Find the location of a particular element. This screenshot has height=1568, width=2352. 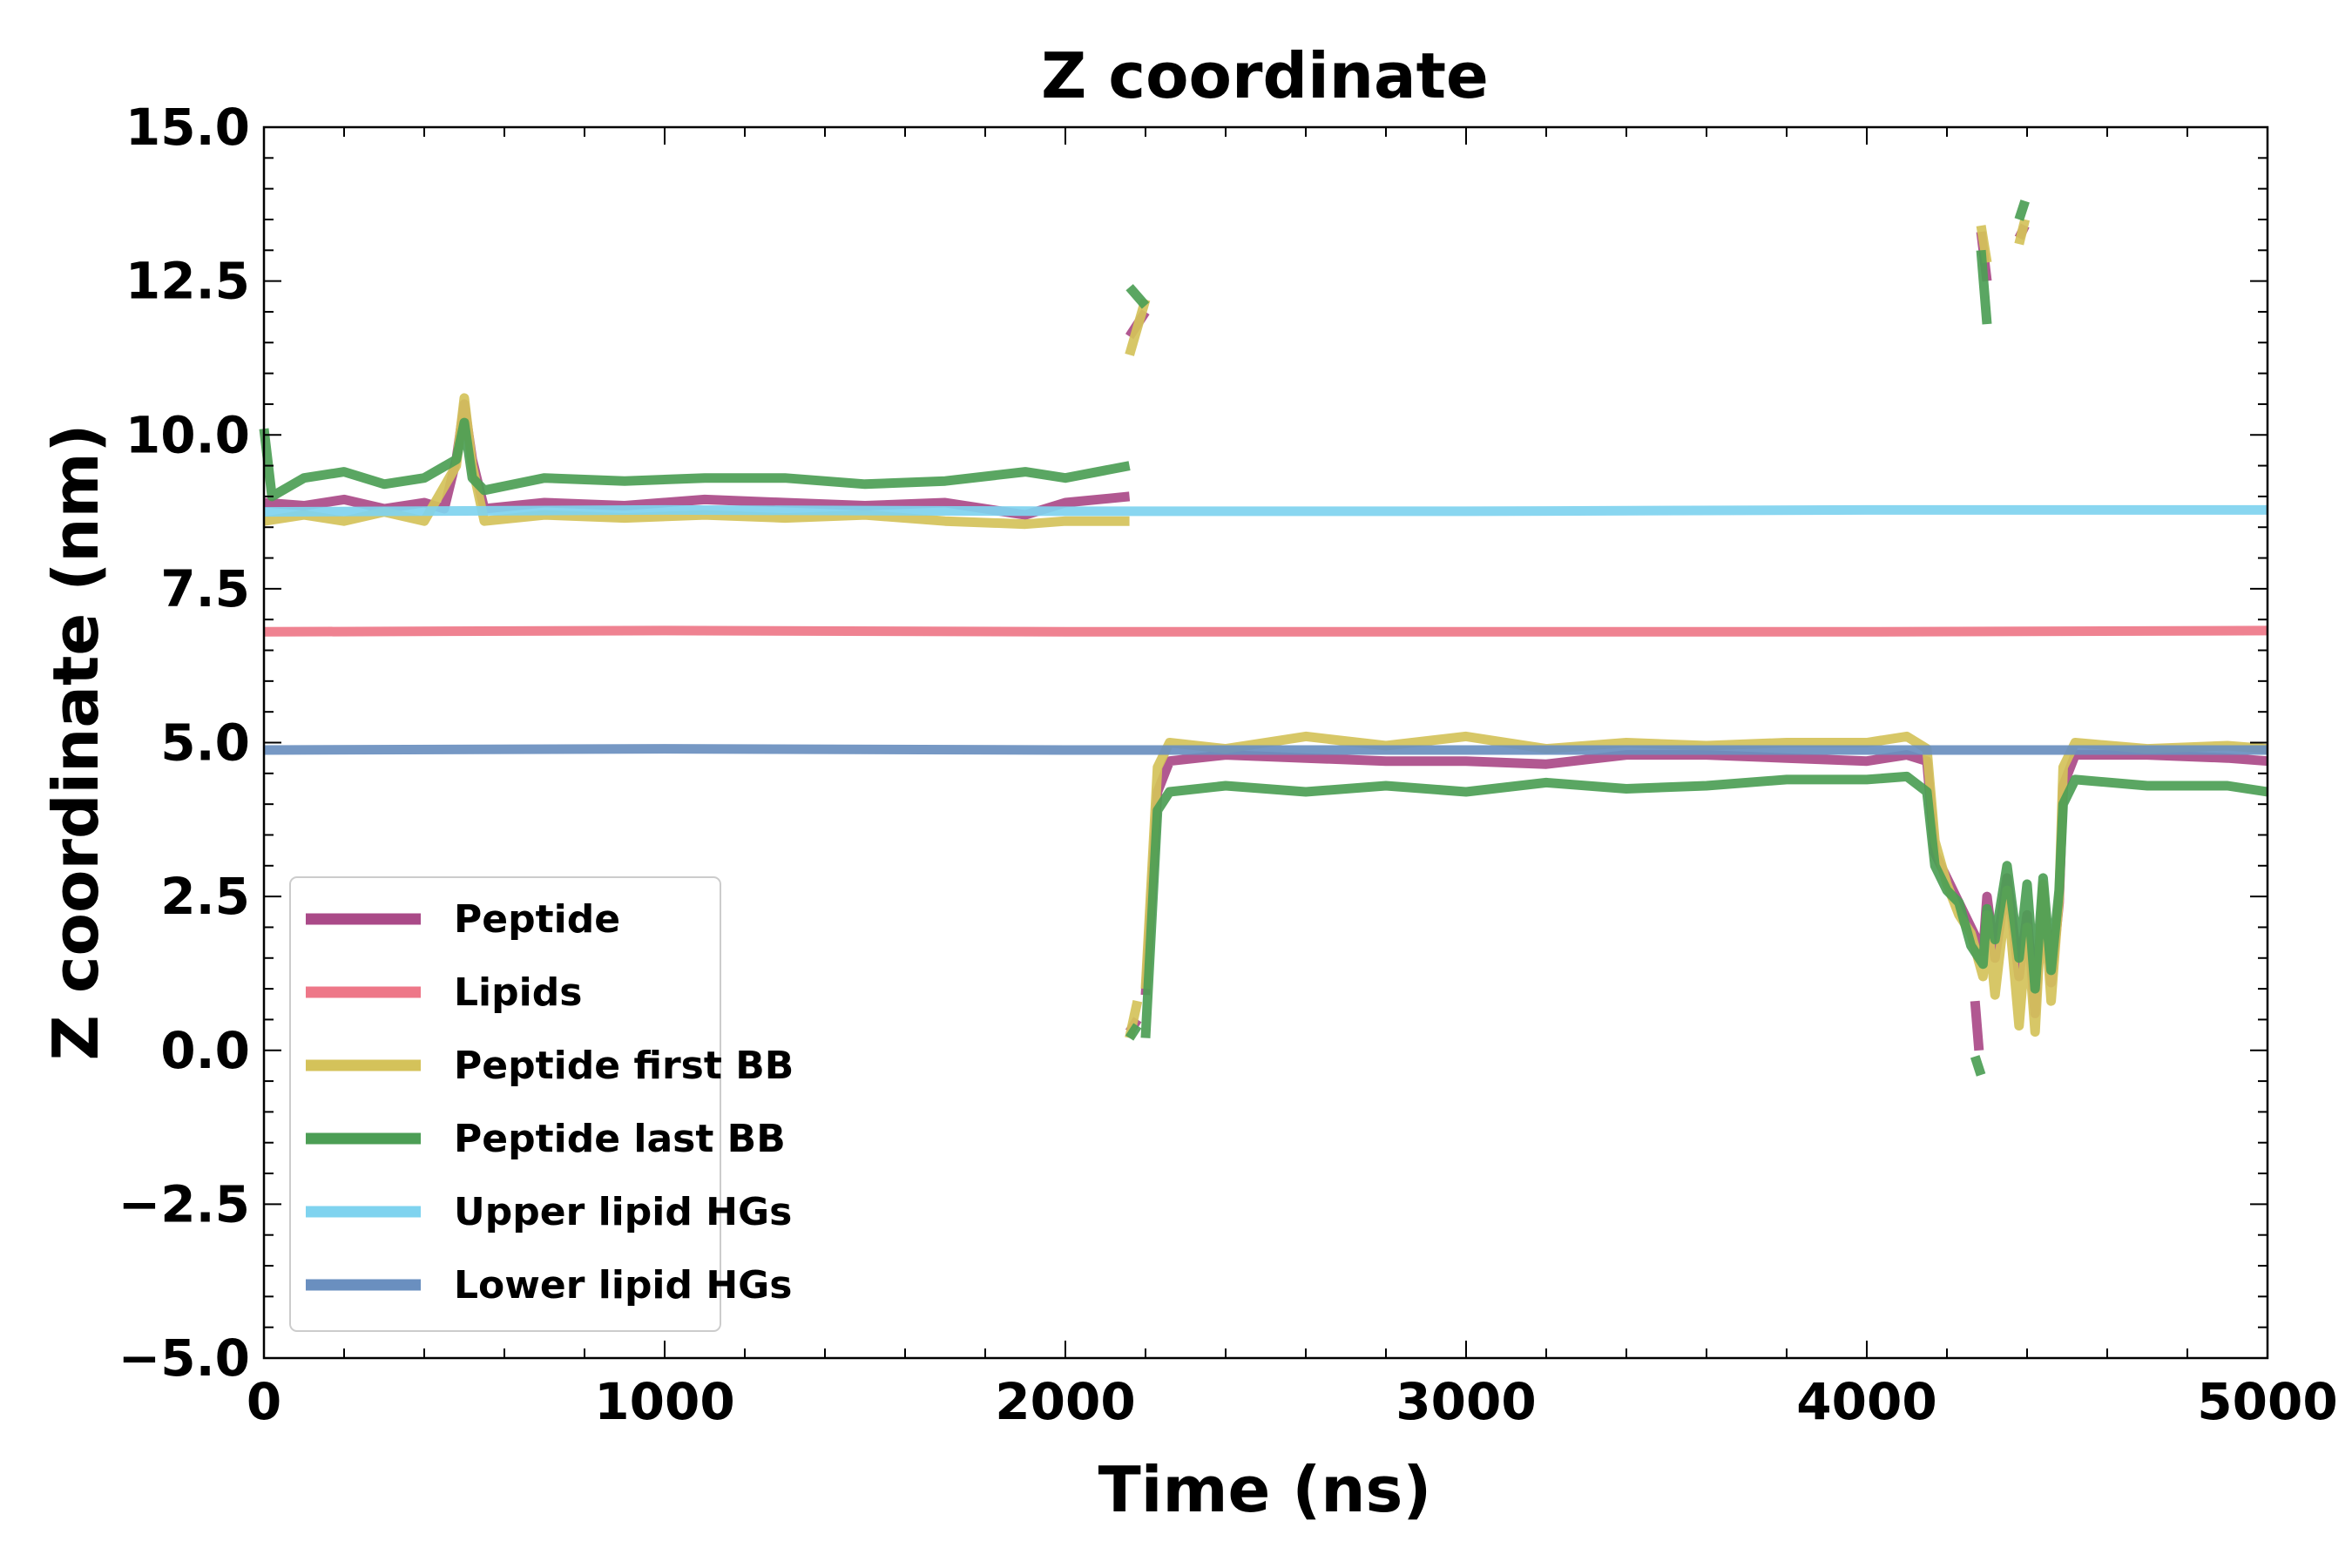

x-tick-label: 3000 is located at coordinates (1466, 1401).